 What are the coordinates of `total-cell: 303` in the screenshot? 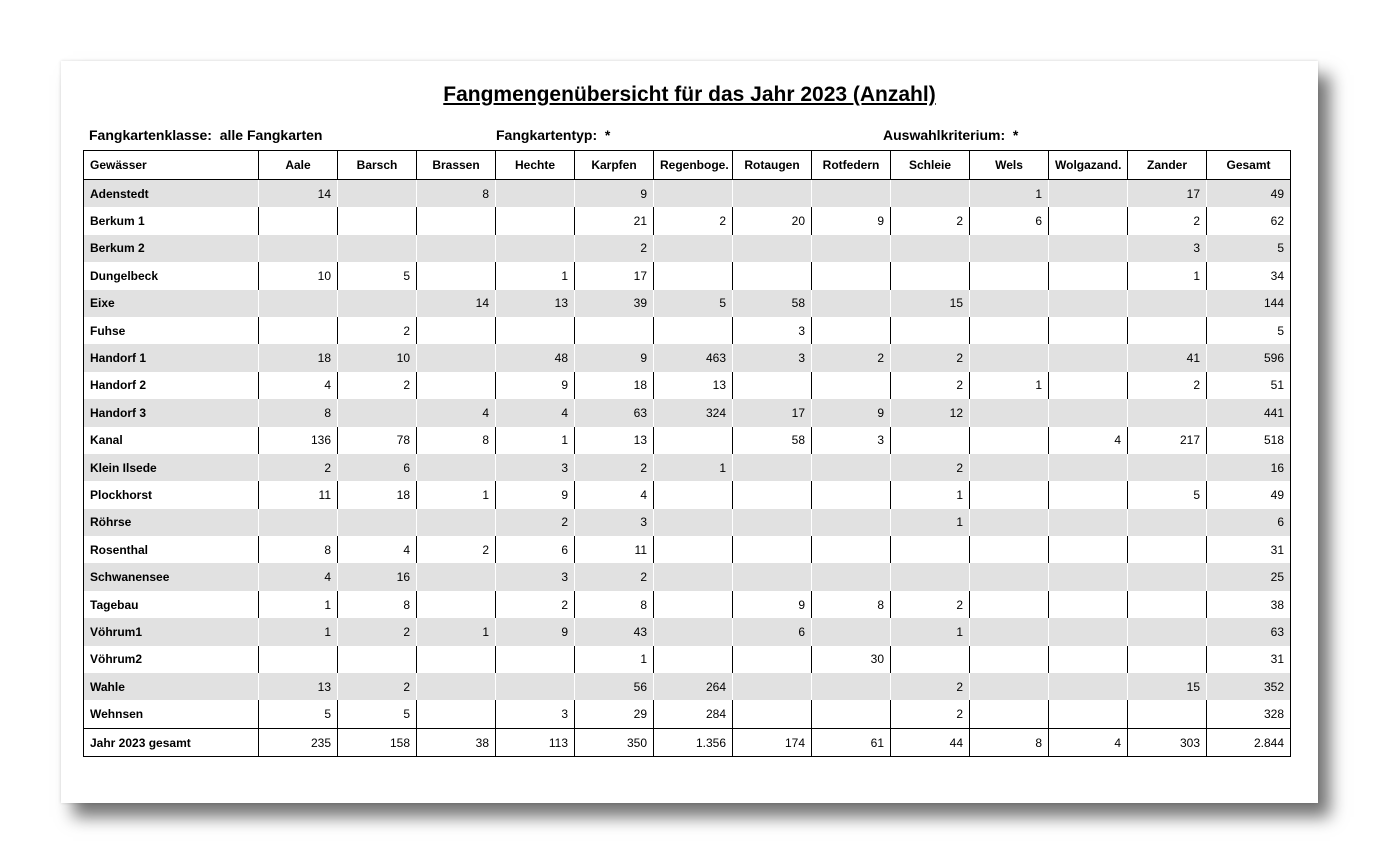 It's located at (1167, 742).